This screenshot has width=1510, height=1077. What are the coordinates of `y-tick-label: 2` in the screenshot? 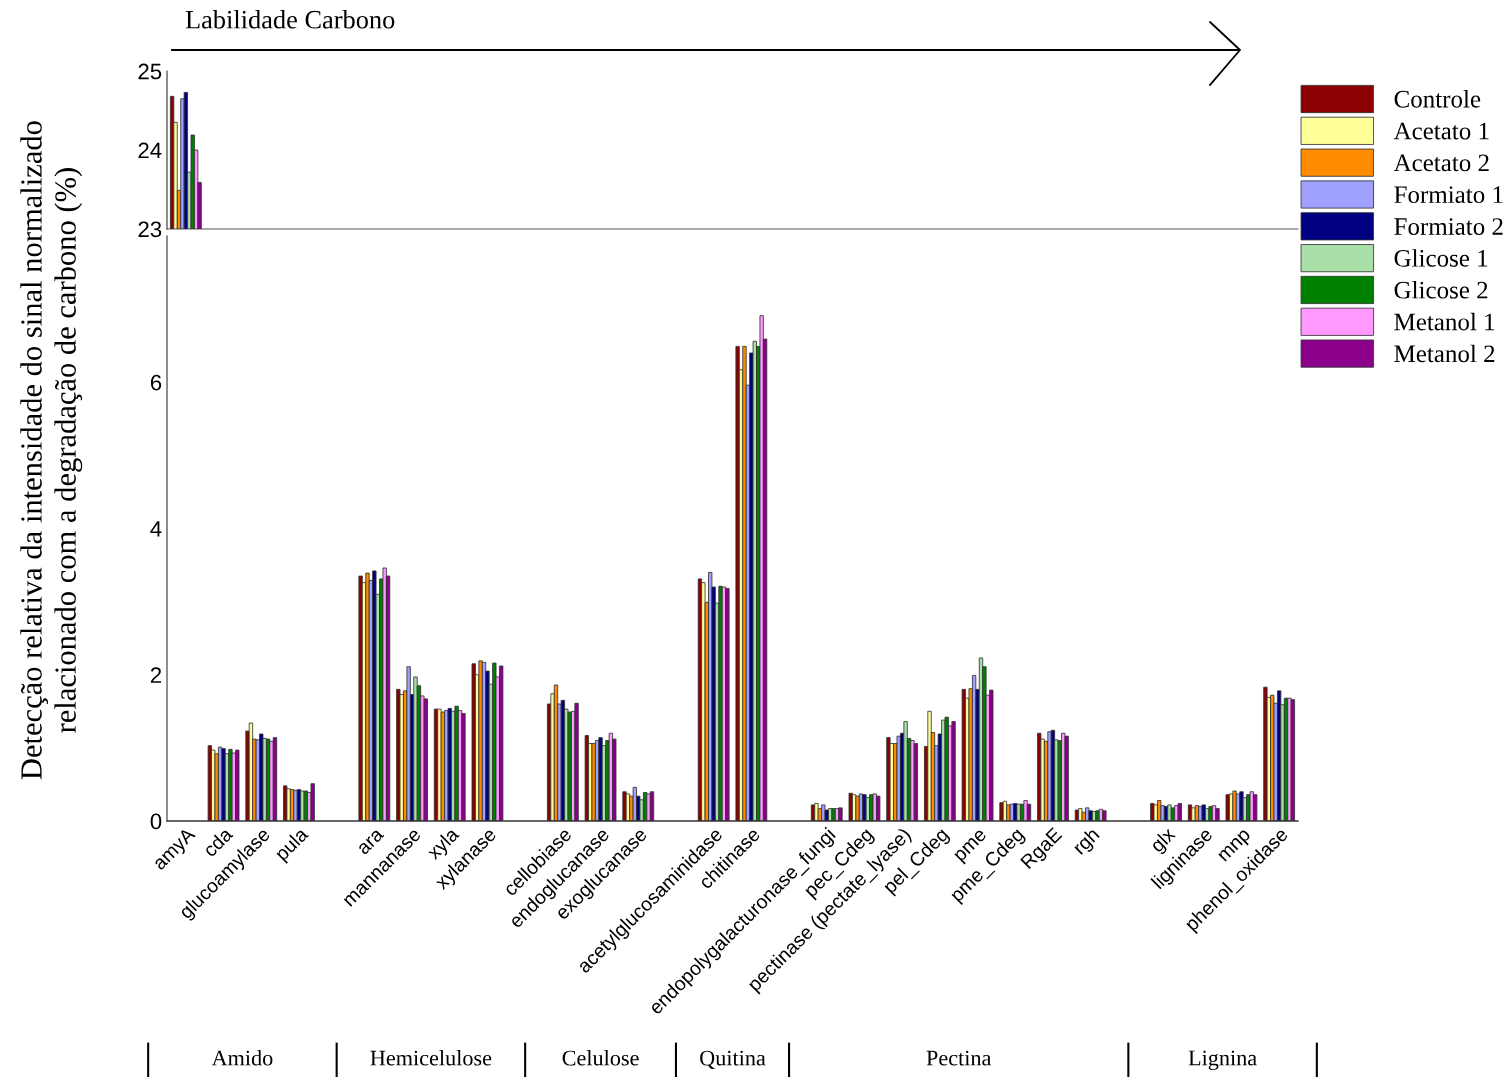 It's located at (156, 675).